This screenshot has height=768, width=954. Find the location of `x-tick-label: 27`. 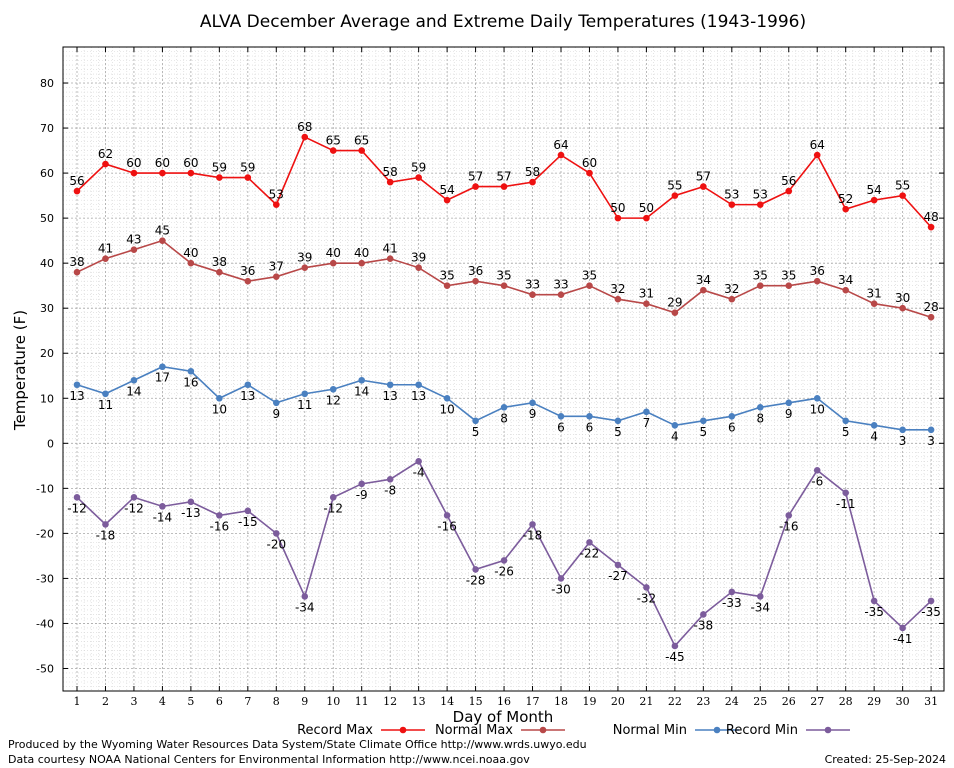

x-tick-label: 27 is located at coordinates (817, 701).